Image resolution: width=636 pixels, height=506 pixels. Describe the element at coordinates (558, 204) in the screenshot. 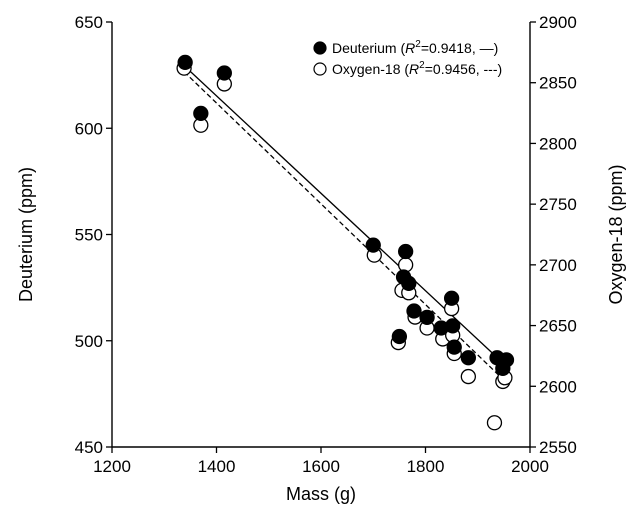

I see `y2-tick-label: 2750` at that location.